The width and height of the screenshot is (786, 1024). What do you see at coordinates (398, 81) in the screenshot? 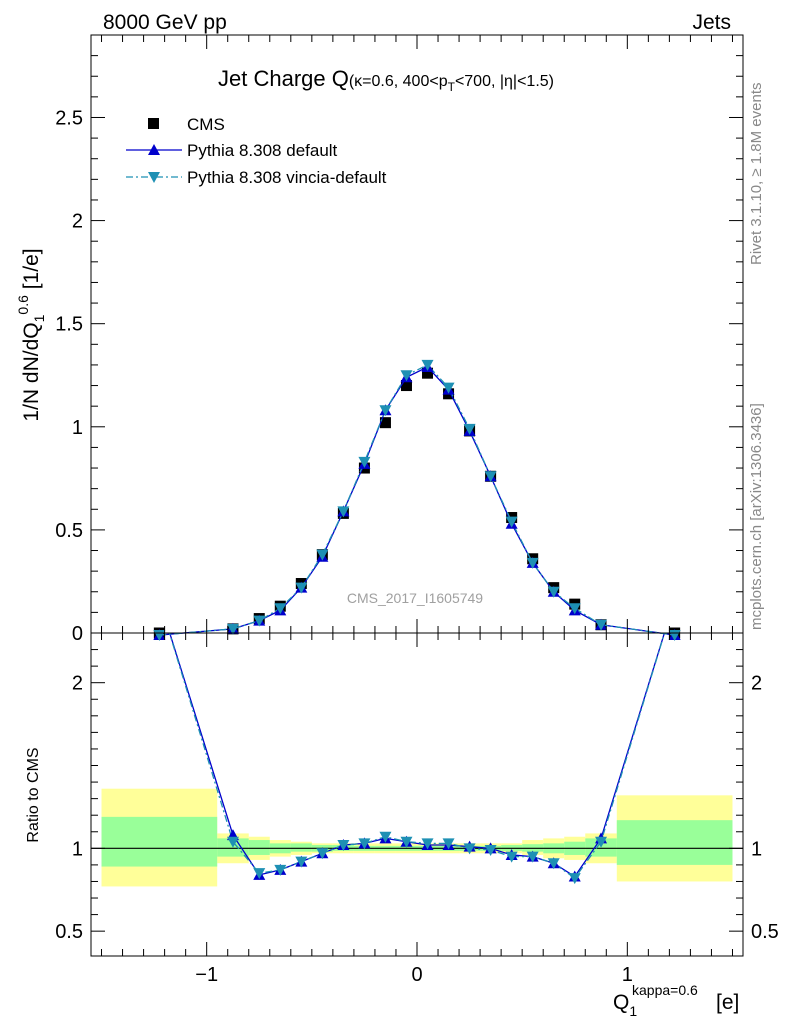
I see `plot-title-cond-1: (κ=0.6, 400<p` at bounding box center [398, 81].